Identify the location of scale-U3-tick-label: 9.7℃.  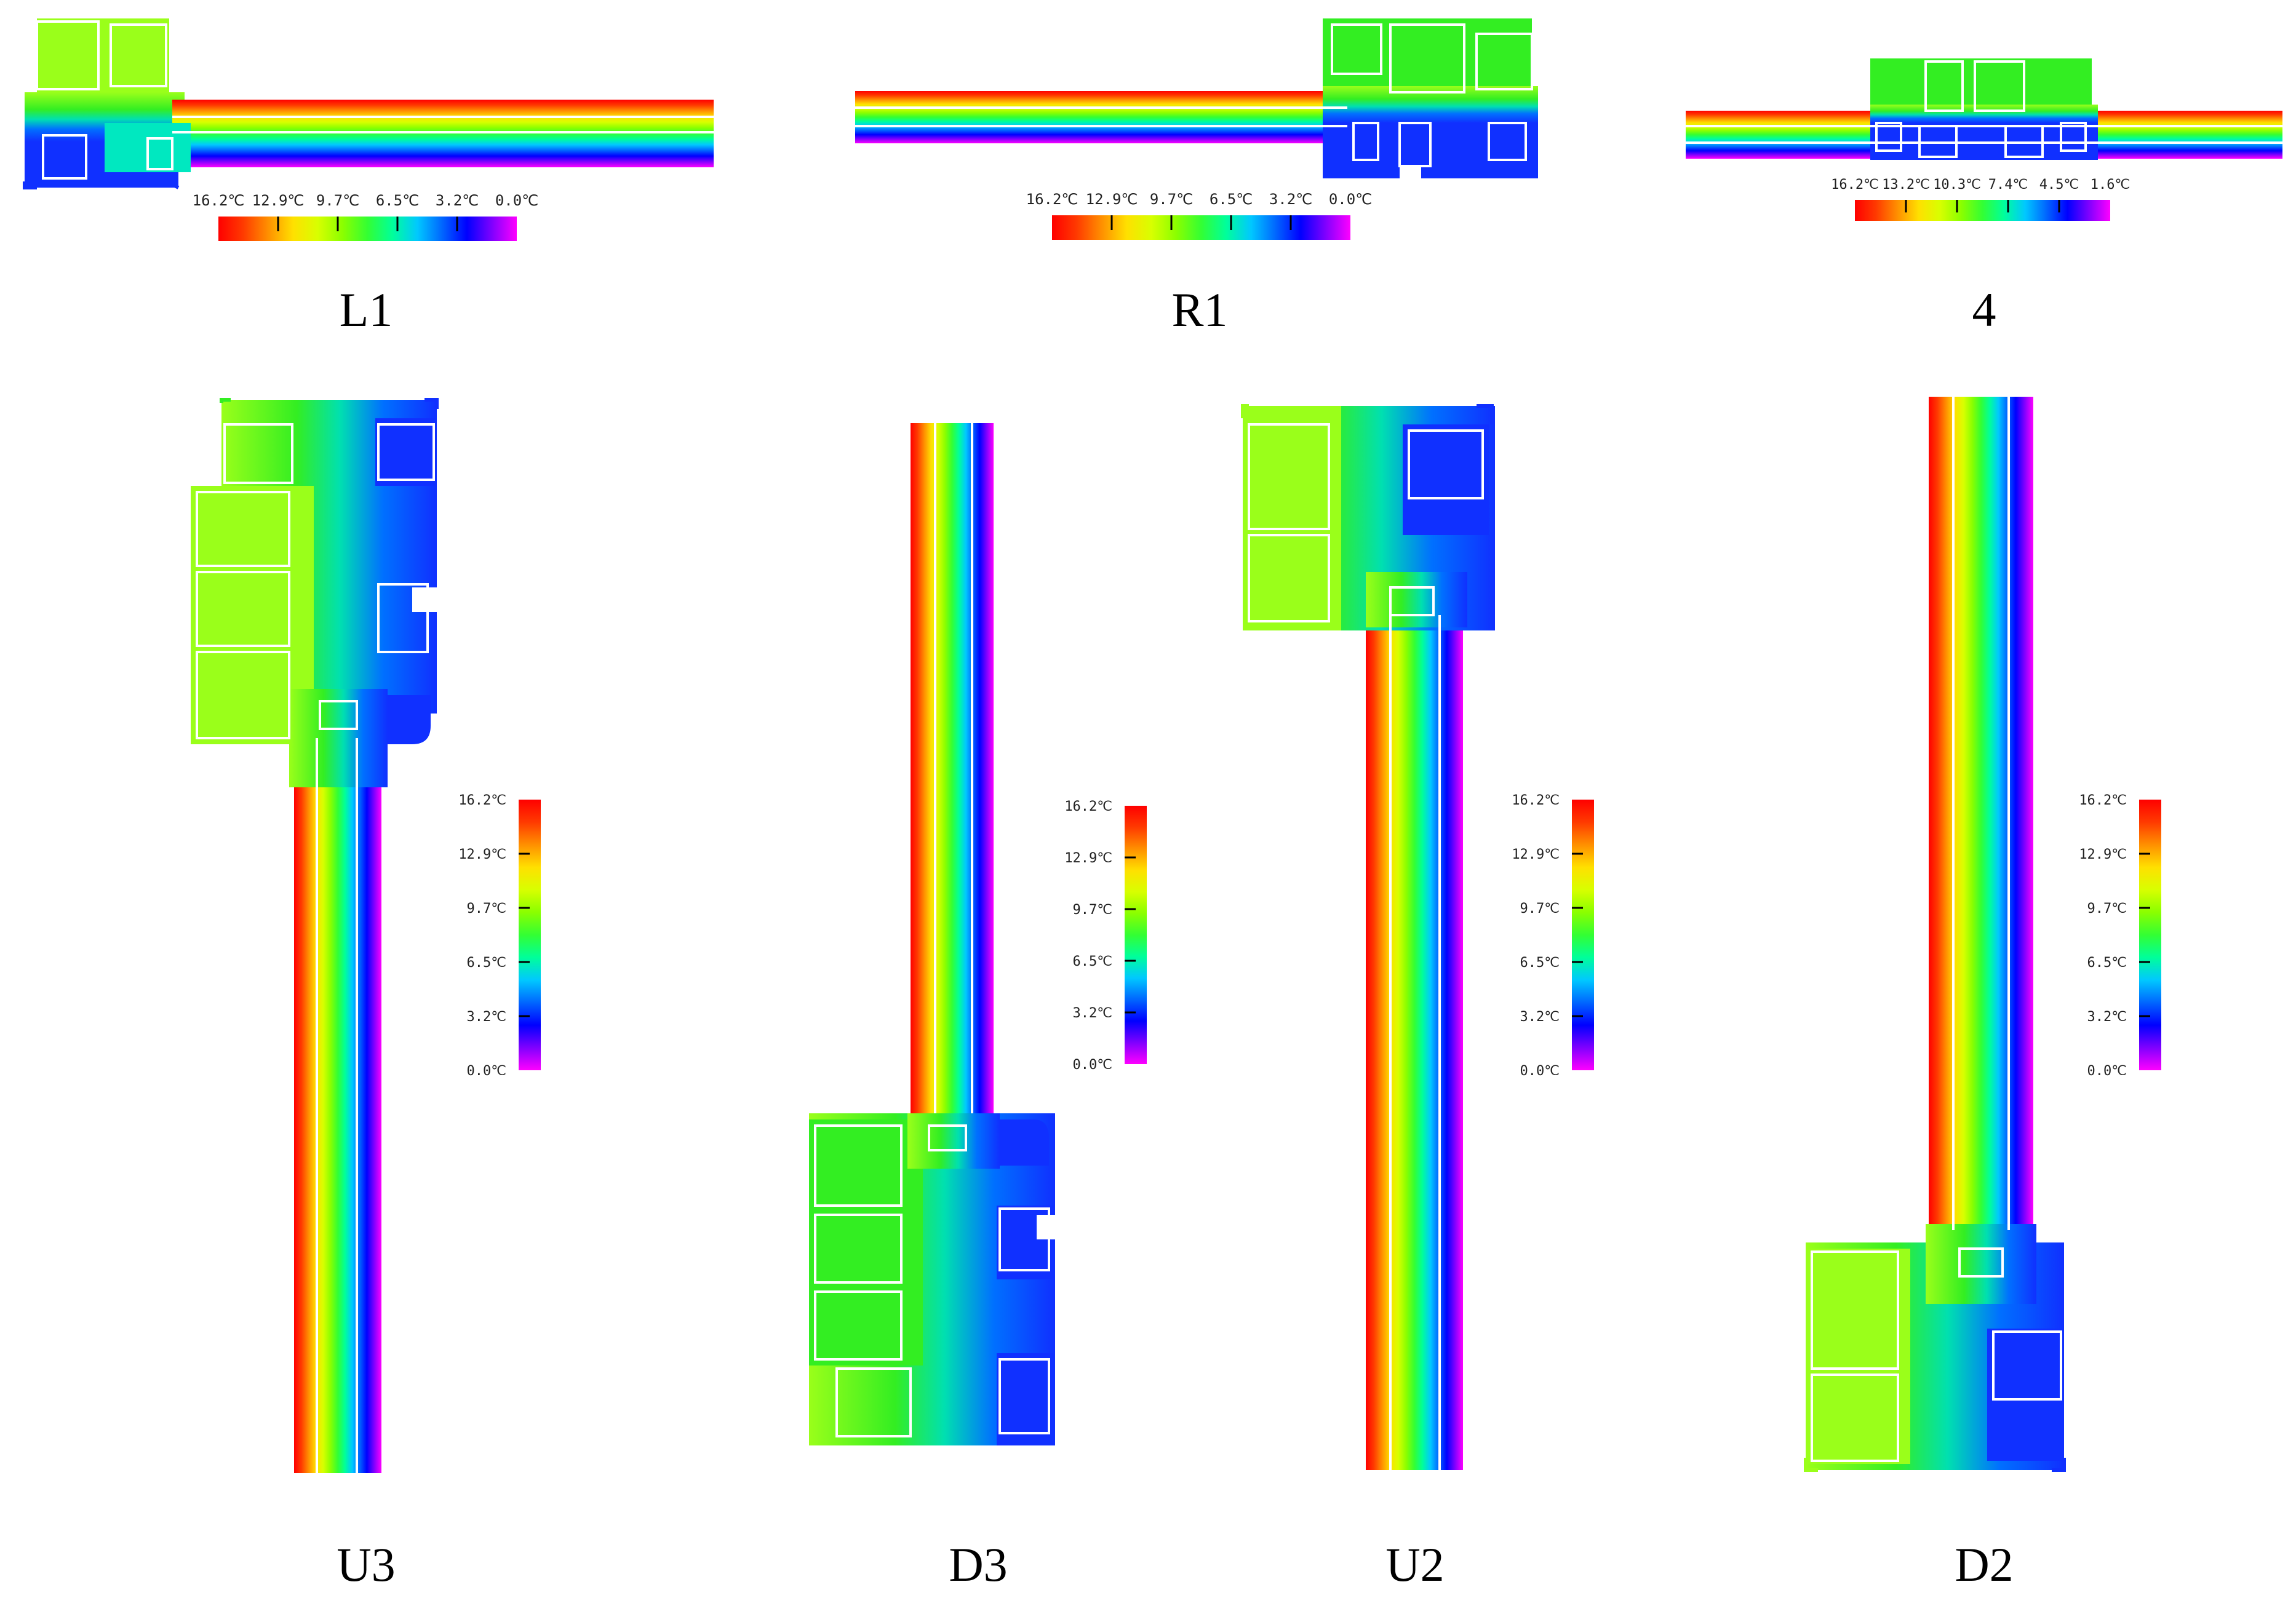
(487, 908).